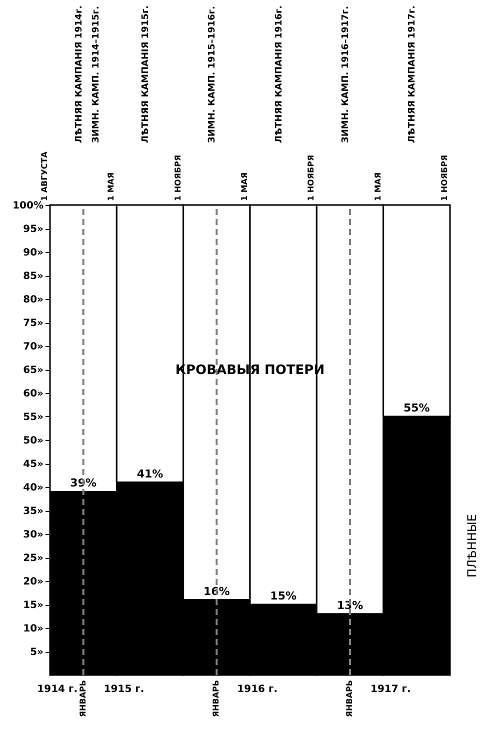 Image resolution: width=491 pixels, height=740 pixels. Describe the element at coordinates (146, 74) in the screenshot. I see `x-tick-label: ЛѢТНЯЯ КАМПАНІЯ 1915г.` at that location.